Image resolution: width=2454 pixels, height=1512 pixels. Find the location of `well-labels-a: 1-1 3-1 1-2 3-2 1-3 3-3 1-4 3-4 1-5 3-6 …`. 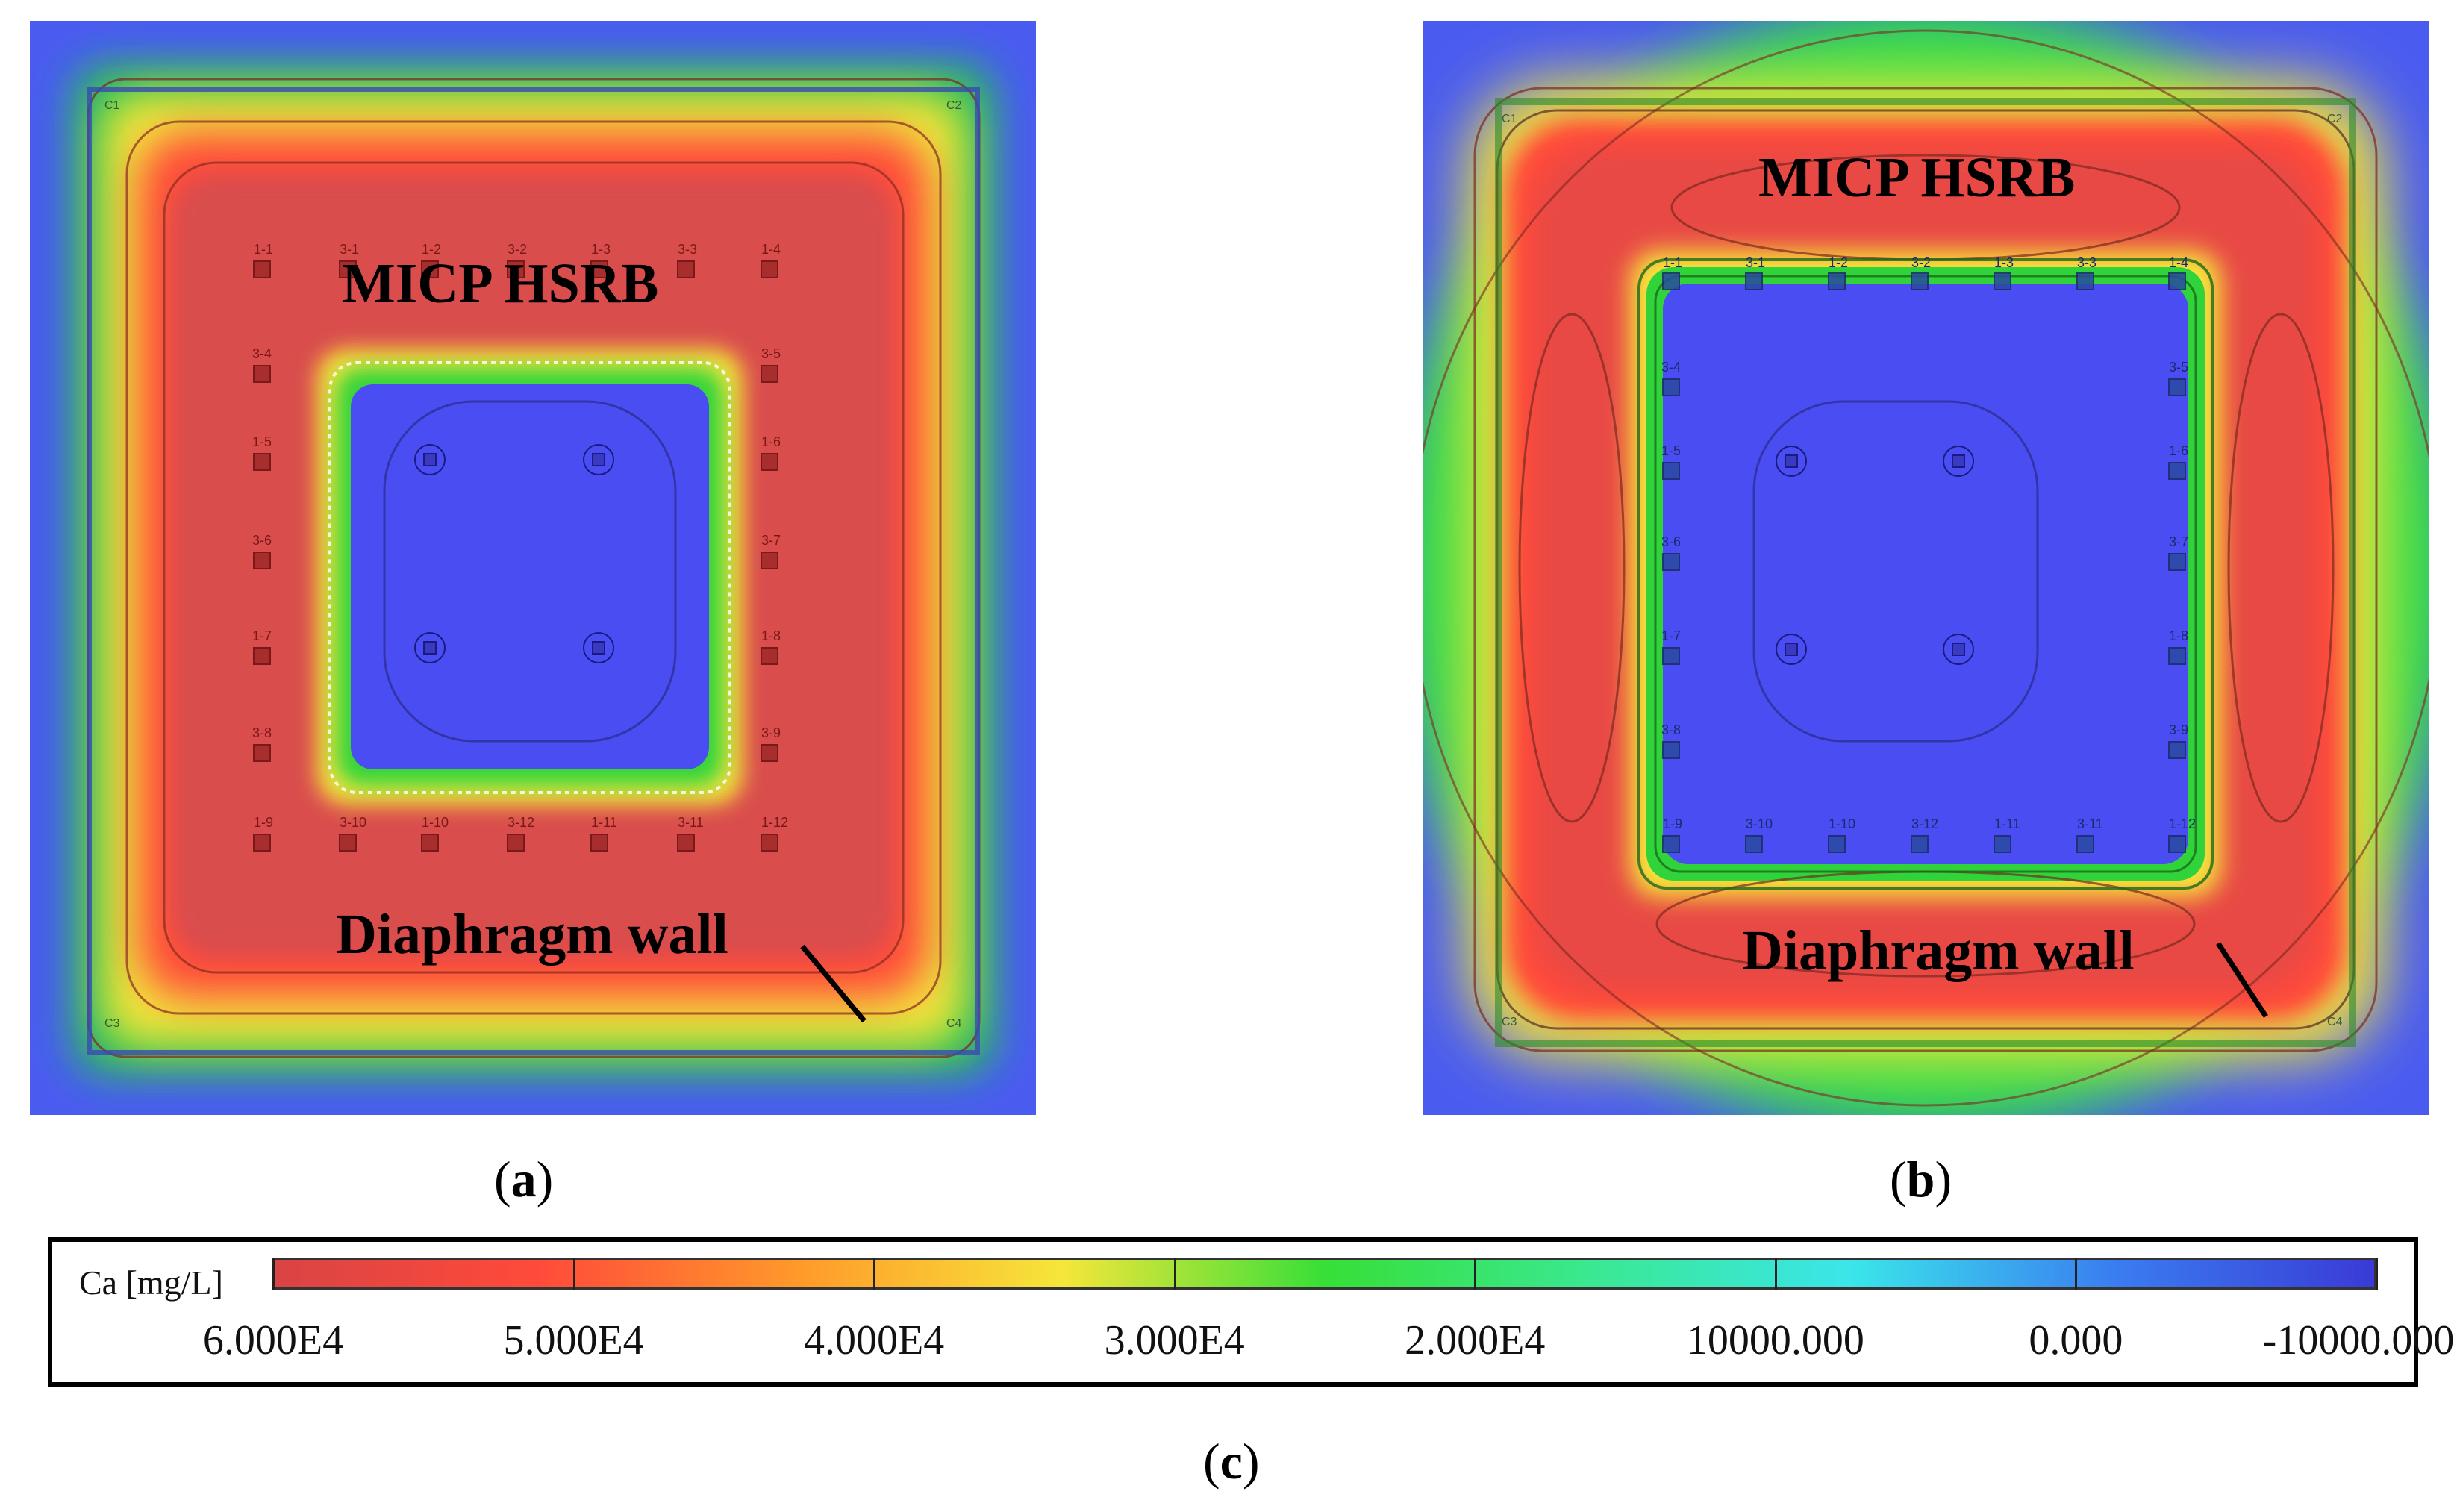

well-labels-a: 1-1 3-1 1-2 3-2 1-3 3-3 1-4 3-4 1-5 3-6 … is located at coordinates (520, 536).